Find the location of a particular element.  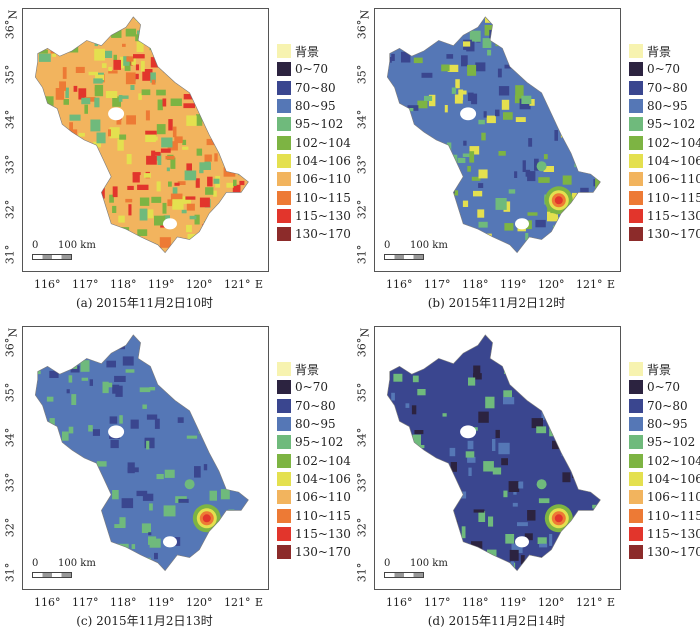

legend-entry: 背景 is located at coordinates (314, 51).